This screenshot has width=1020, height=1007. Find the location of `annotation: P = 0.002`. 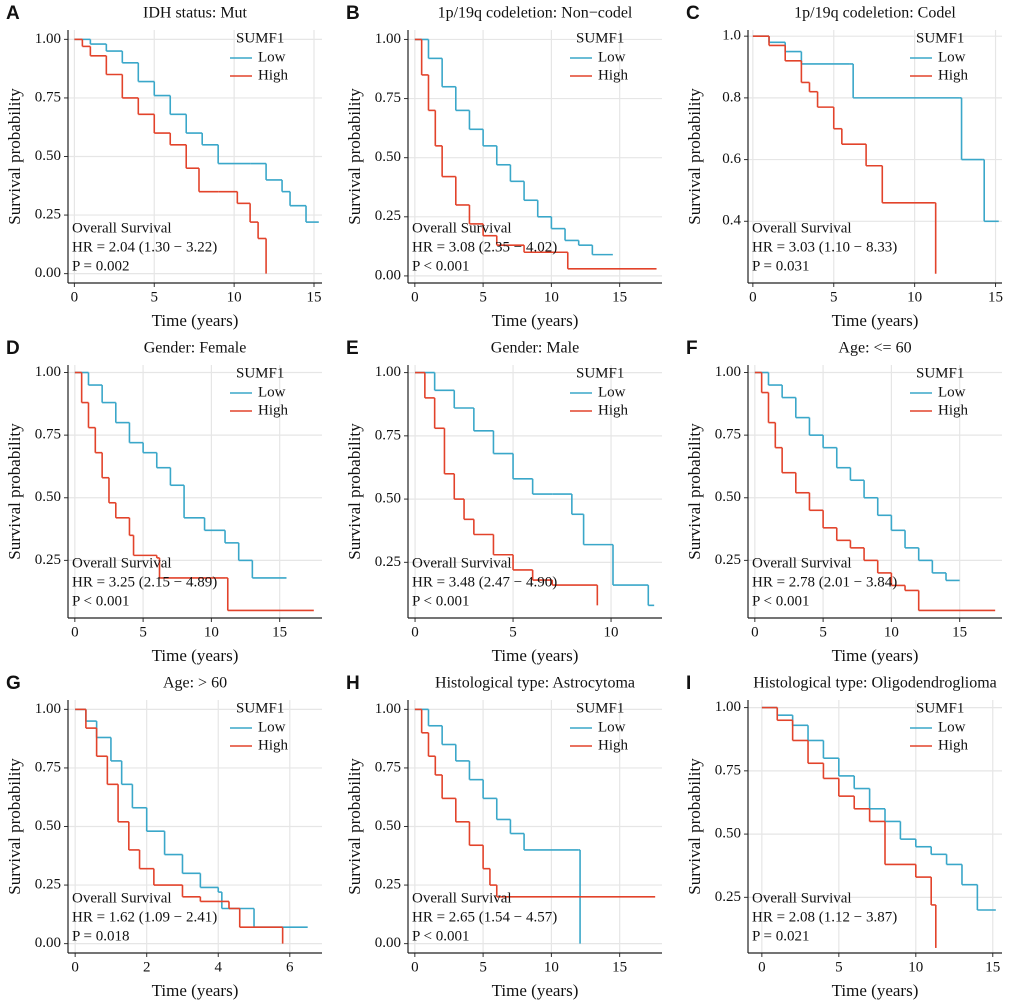

annotation: P = 0.002 is located at coordinates (101, 266).